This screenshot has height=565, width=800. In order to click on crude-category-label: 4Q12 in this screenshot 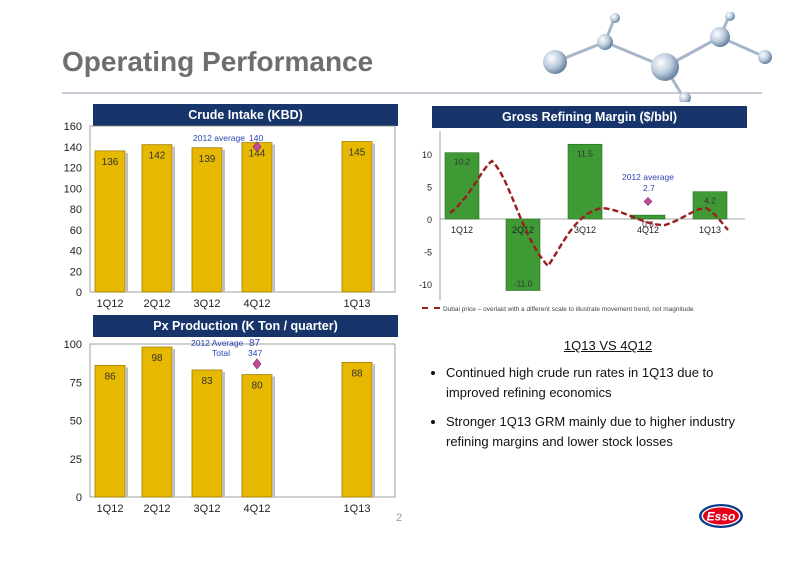, I will do `click(257, 304)`.